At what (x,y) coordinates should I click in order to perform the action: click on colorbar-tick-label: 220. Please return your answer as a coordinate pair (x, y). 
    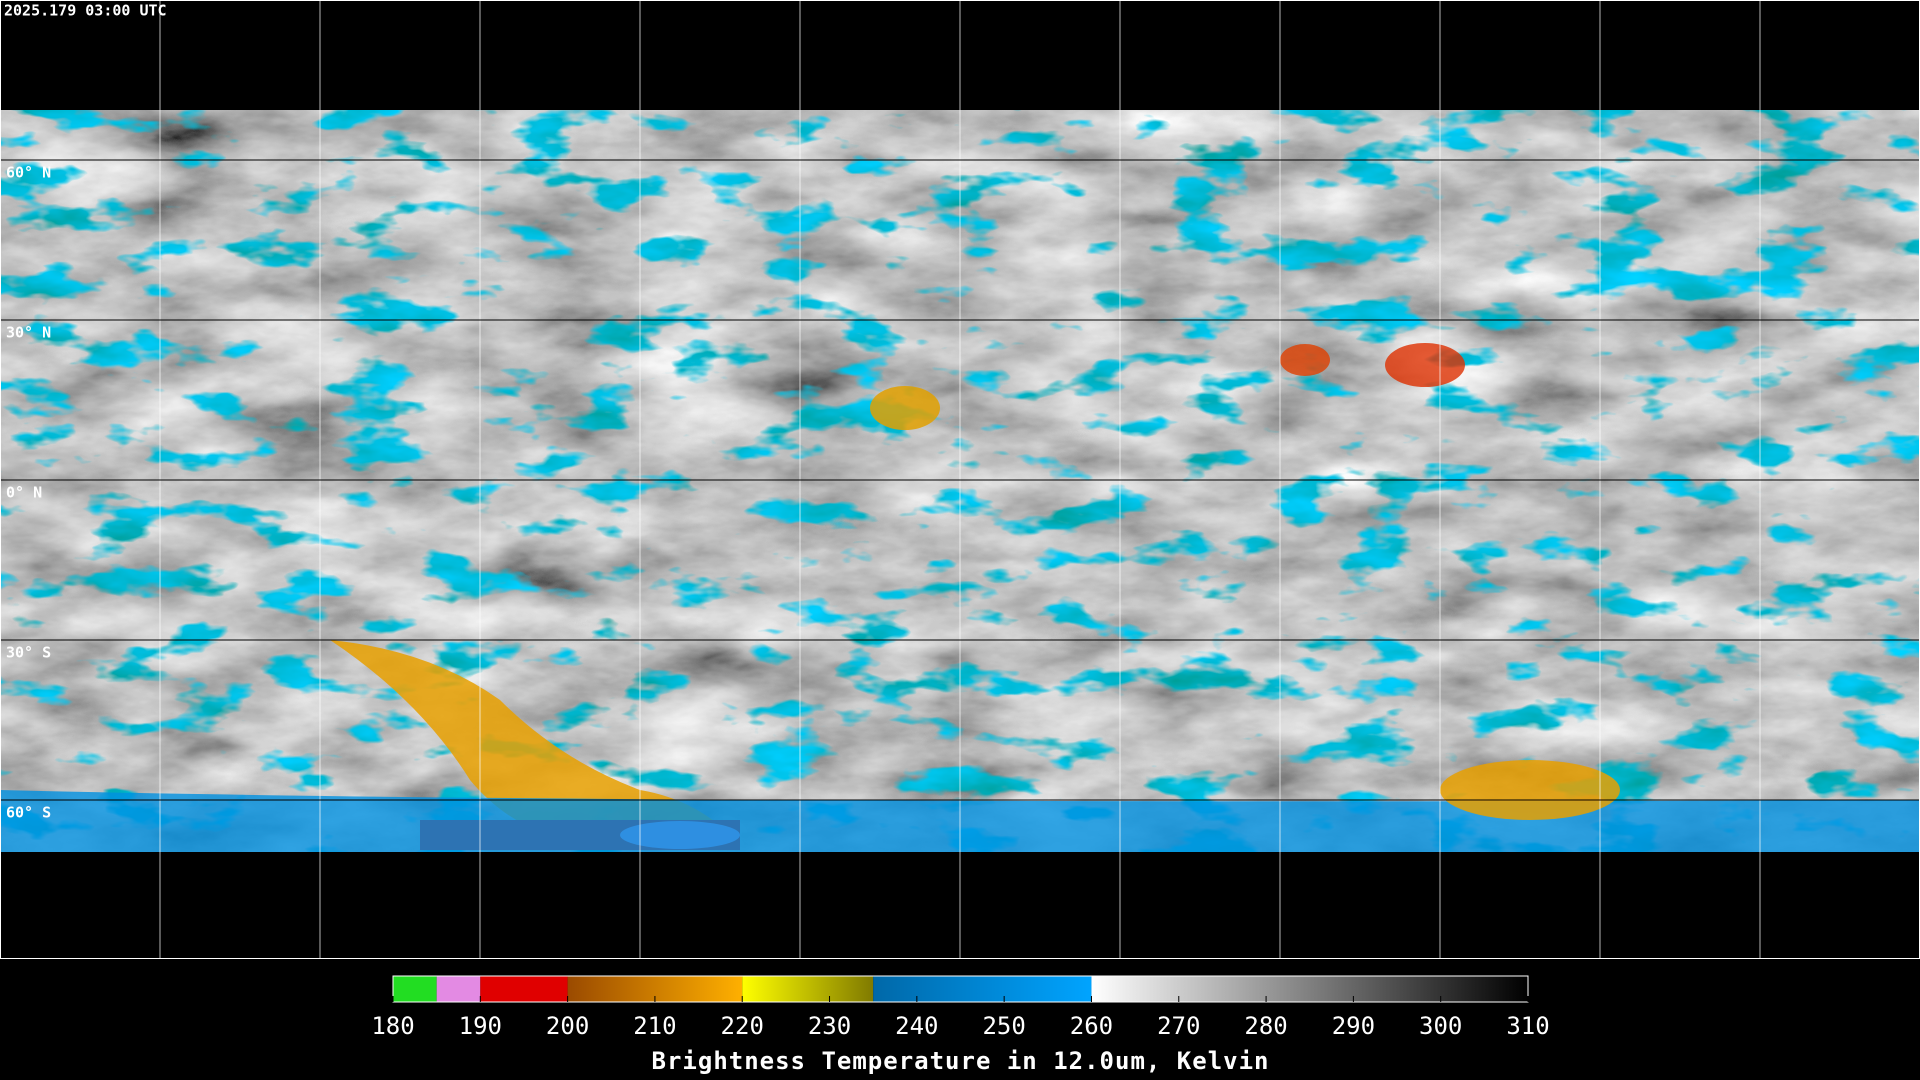
    Looking at the image, I should click on (742, 1026).